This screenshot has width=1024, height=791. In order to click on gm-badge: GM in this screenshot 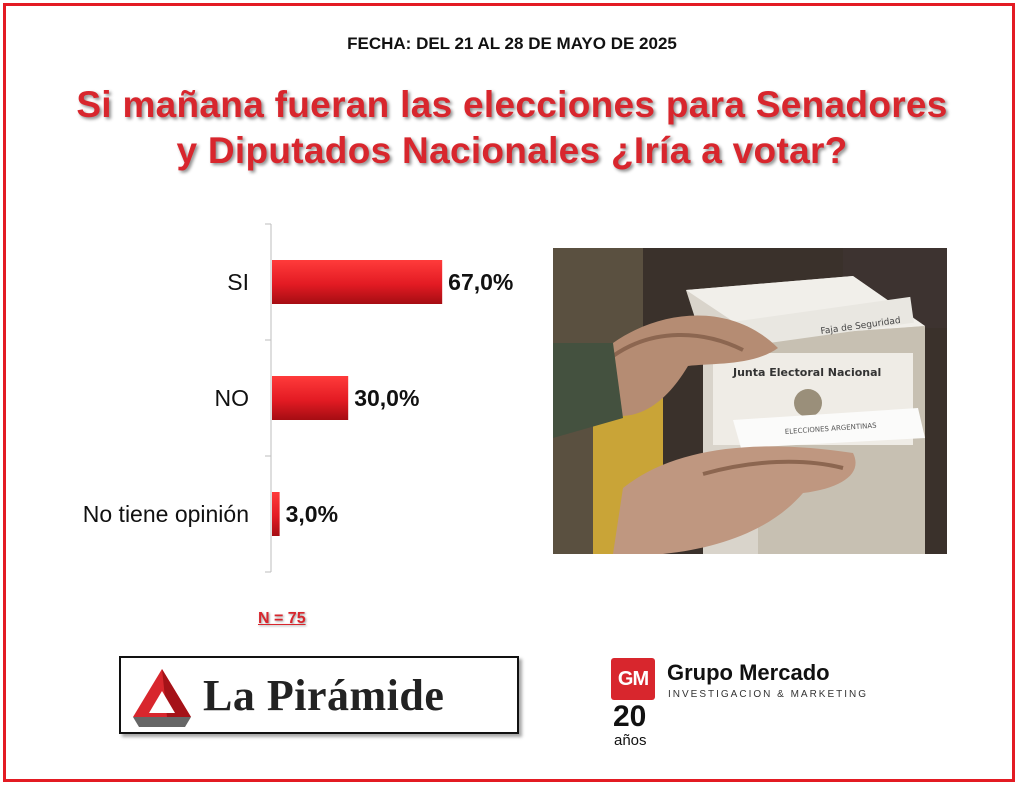, I will do `click(633, 679)`.